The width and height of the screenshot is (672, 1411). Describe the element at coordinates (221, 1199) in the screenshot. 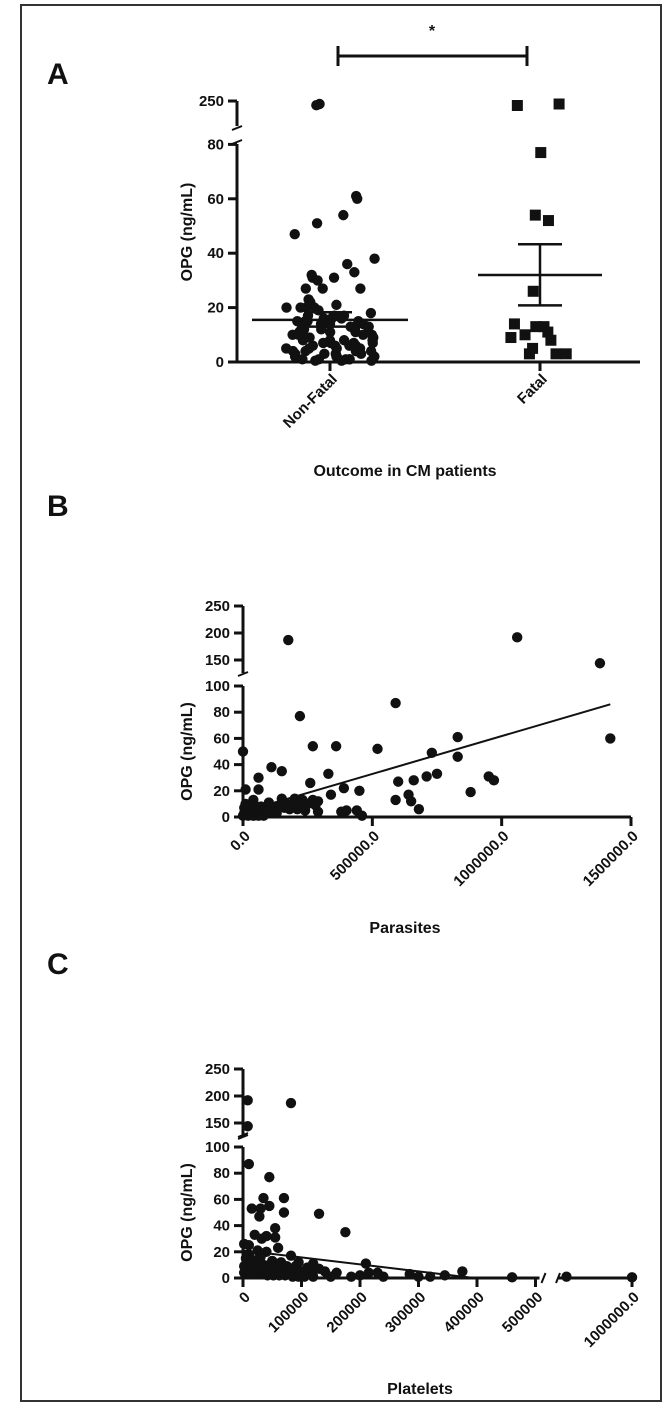

I see `panel-c-y-tick-label: 60` at that location.